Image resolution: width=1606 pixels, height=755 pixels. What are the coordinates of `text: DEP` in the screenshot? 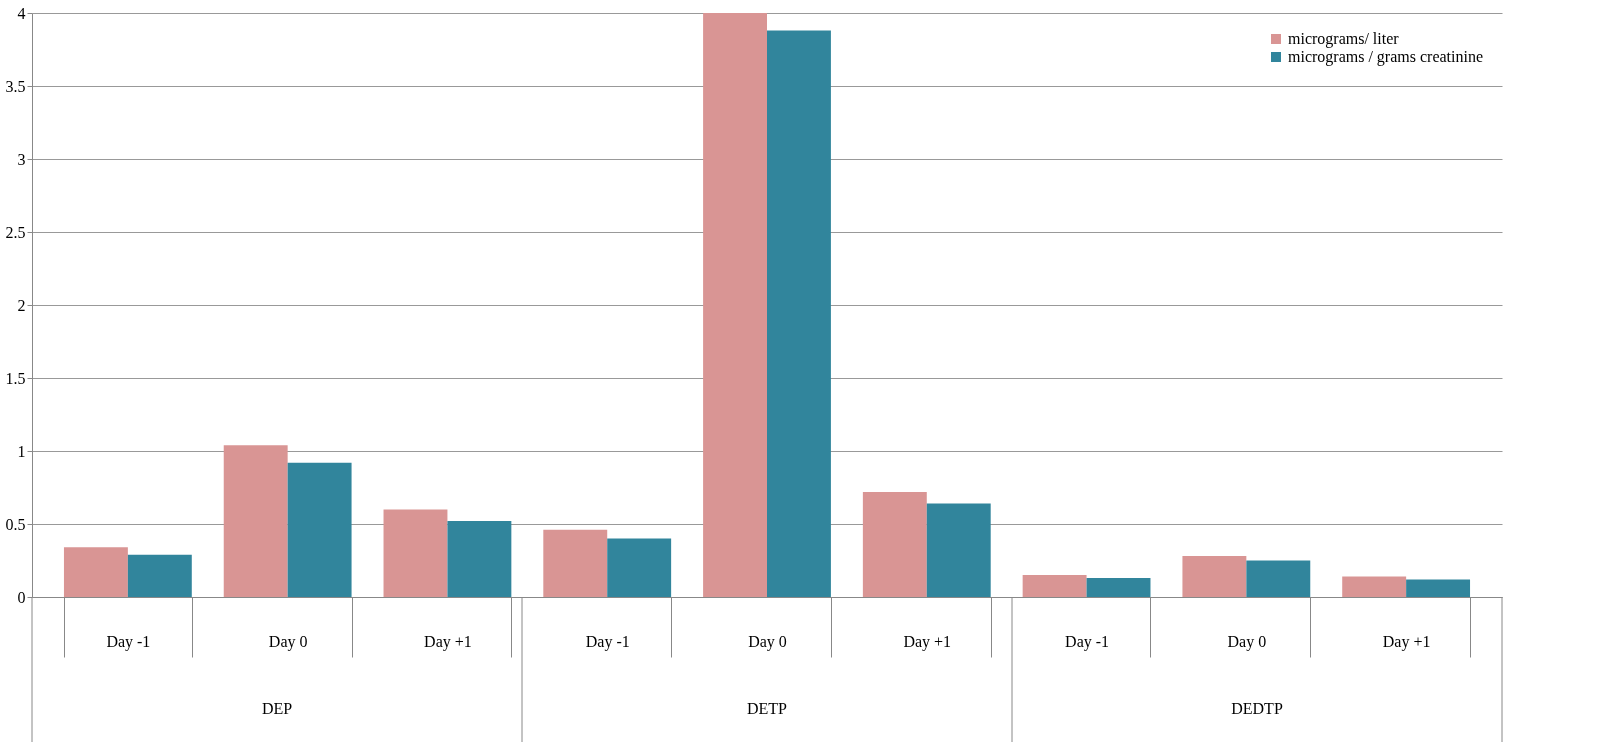 It's located at (277, 708).